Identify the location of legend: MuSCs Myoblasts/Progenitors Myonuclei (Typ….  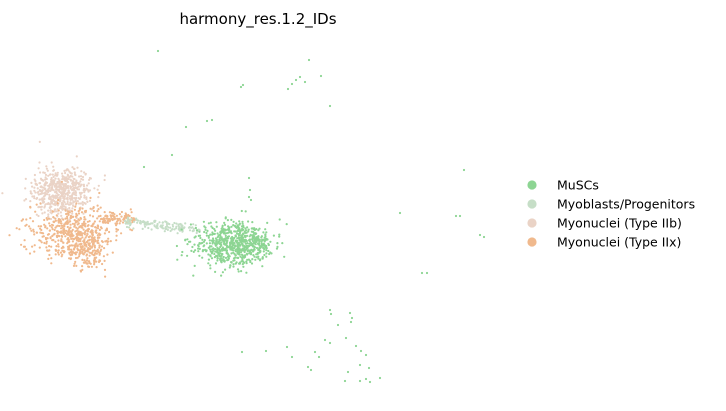
(611, 214).